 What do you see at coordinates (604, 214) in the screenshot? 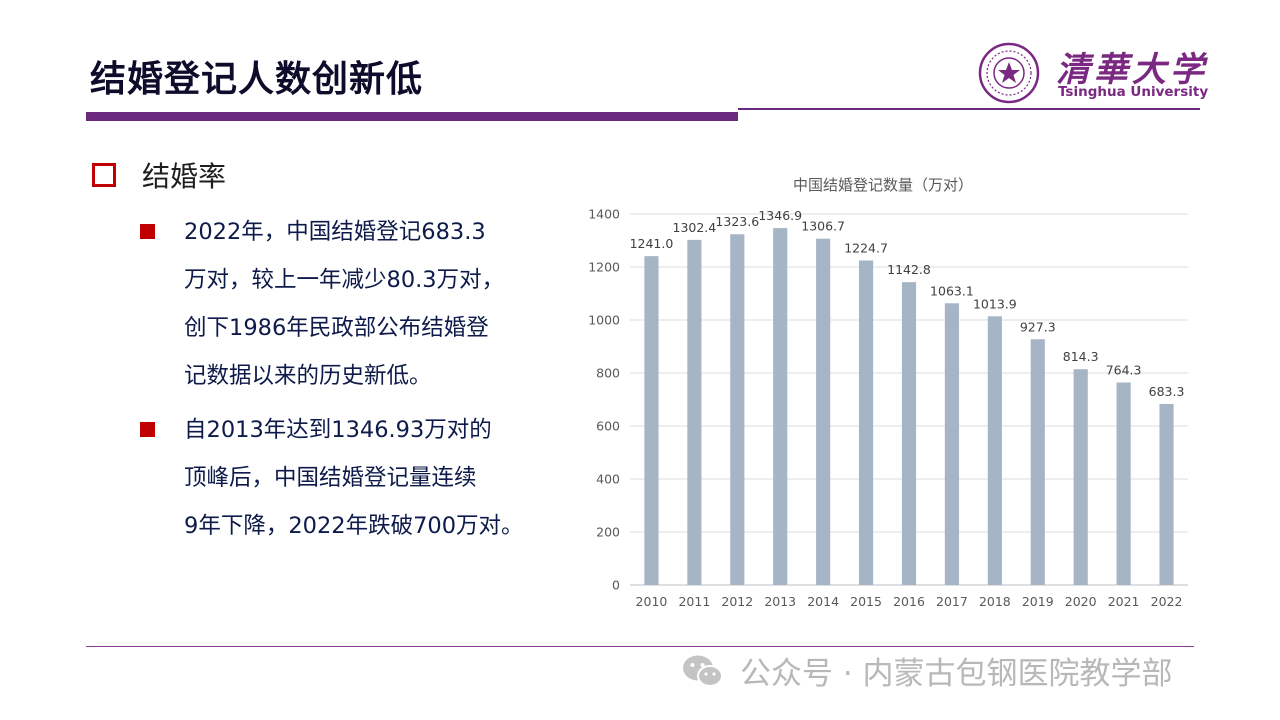
I see `y-tick-label: 1400` at bounding box center [604, 214].